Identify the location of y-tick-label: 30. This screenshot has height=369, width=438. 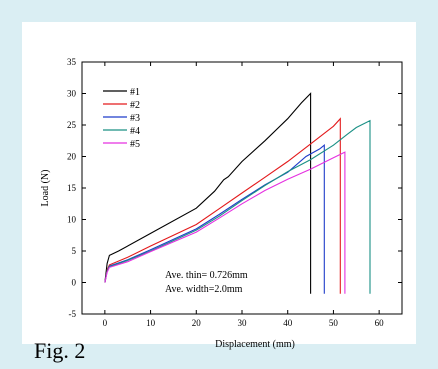
(72, 94).